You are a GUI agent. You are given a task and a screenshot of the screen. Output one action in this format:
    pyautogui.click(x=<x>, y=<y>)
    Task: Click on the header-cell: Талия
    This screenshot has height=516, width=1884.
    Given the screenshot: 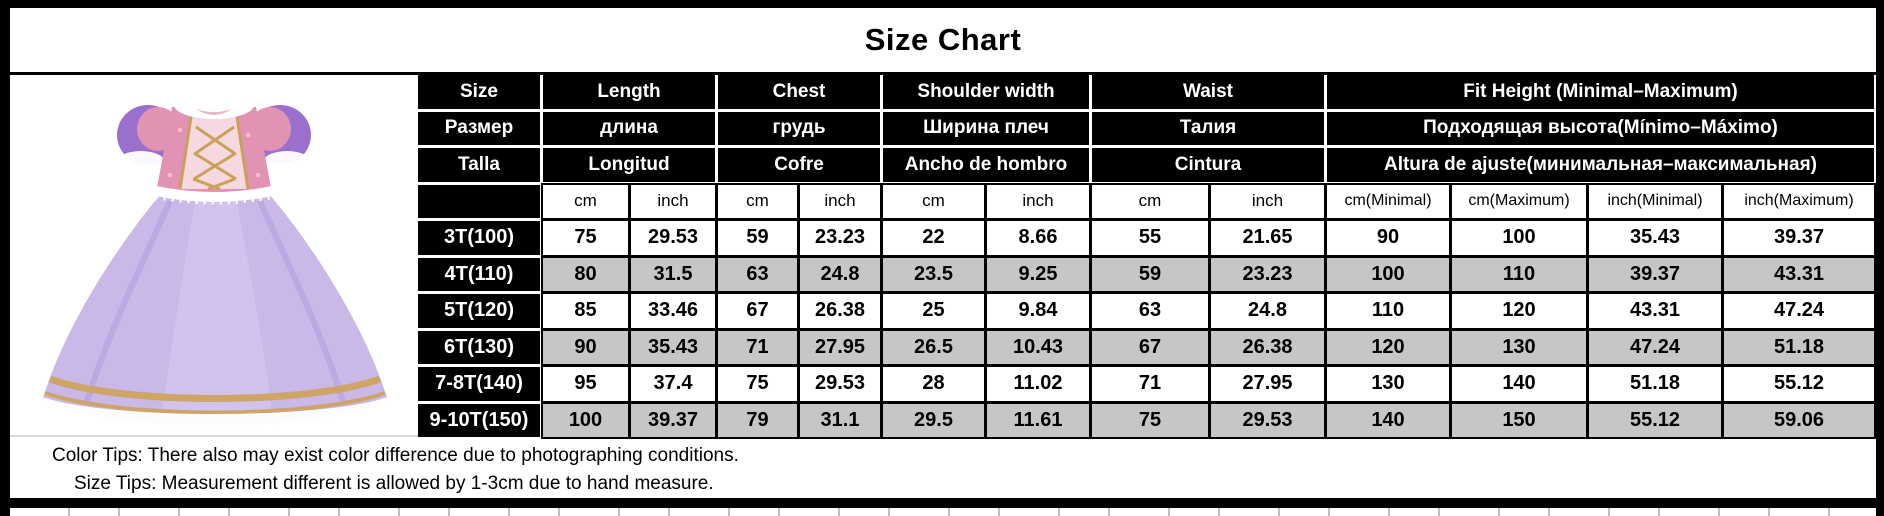 What is the action you would take?
    pyautogui.click(x=1208, y=128)
    